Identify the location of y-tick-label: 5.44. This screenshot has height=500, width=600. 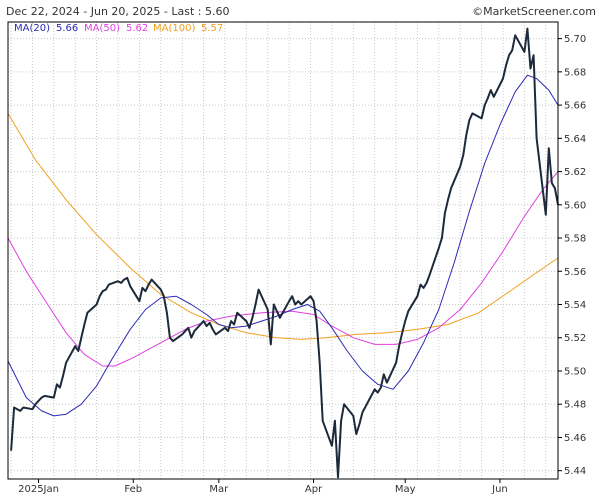
(575, 471).